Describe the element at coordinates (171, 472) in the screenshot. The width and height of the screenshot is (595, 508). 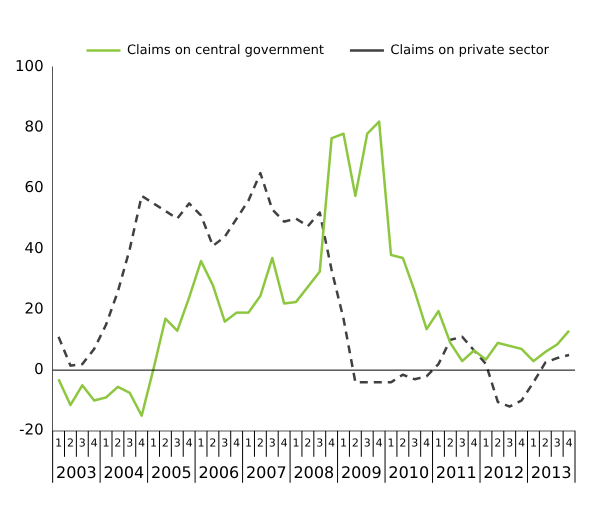
I see `text: 2005` at that location.